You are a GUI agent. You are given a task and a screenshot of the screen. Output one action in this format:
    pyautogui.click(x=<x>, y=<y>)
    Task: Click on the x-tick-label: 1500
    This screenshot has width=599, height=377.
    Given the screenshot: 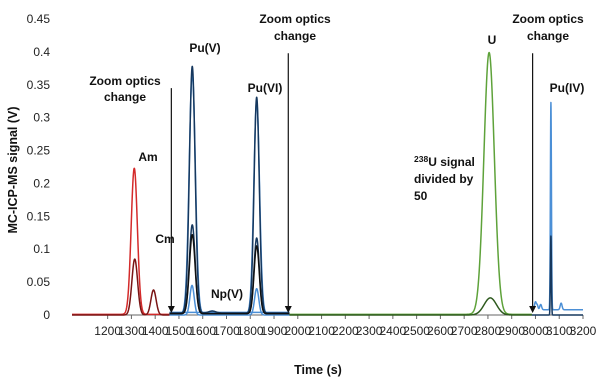 What is the action you would take?
    pyautogui.click(x=179, y=331)
    